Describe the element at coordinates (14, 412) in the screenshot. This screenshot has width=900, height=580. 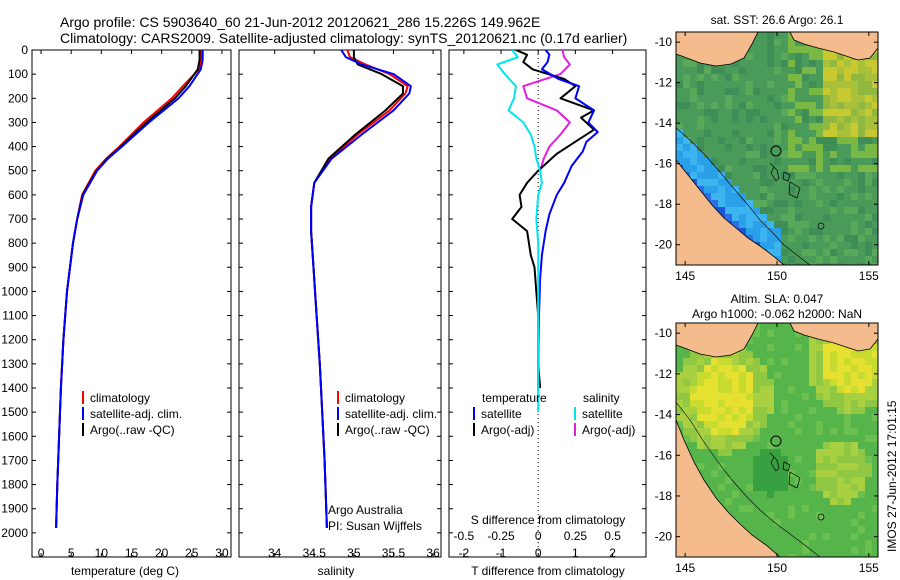
I see `depth-tick-label: 1500` at that location.